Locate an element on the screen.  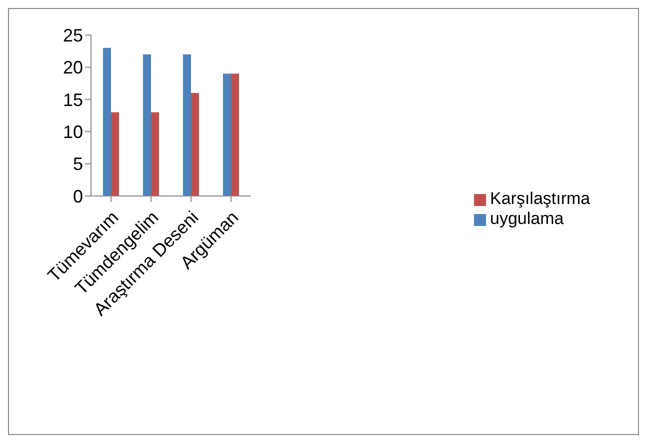
y-tick-label: 10 is located at coordinates (72, 132).